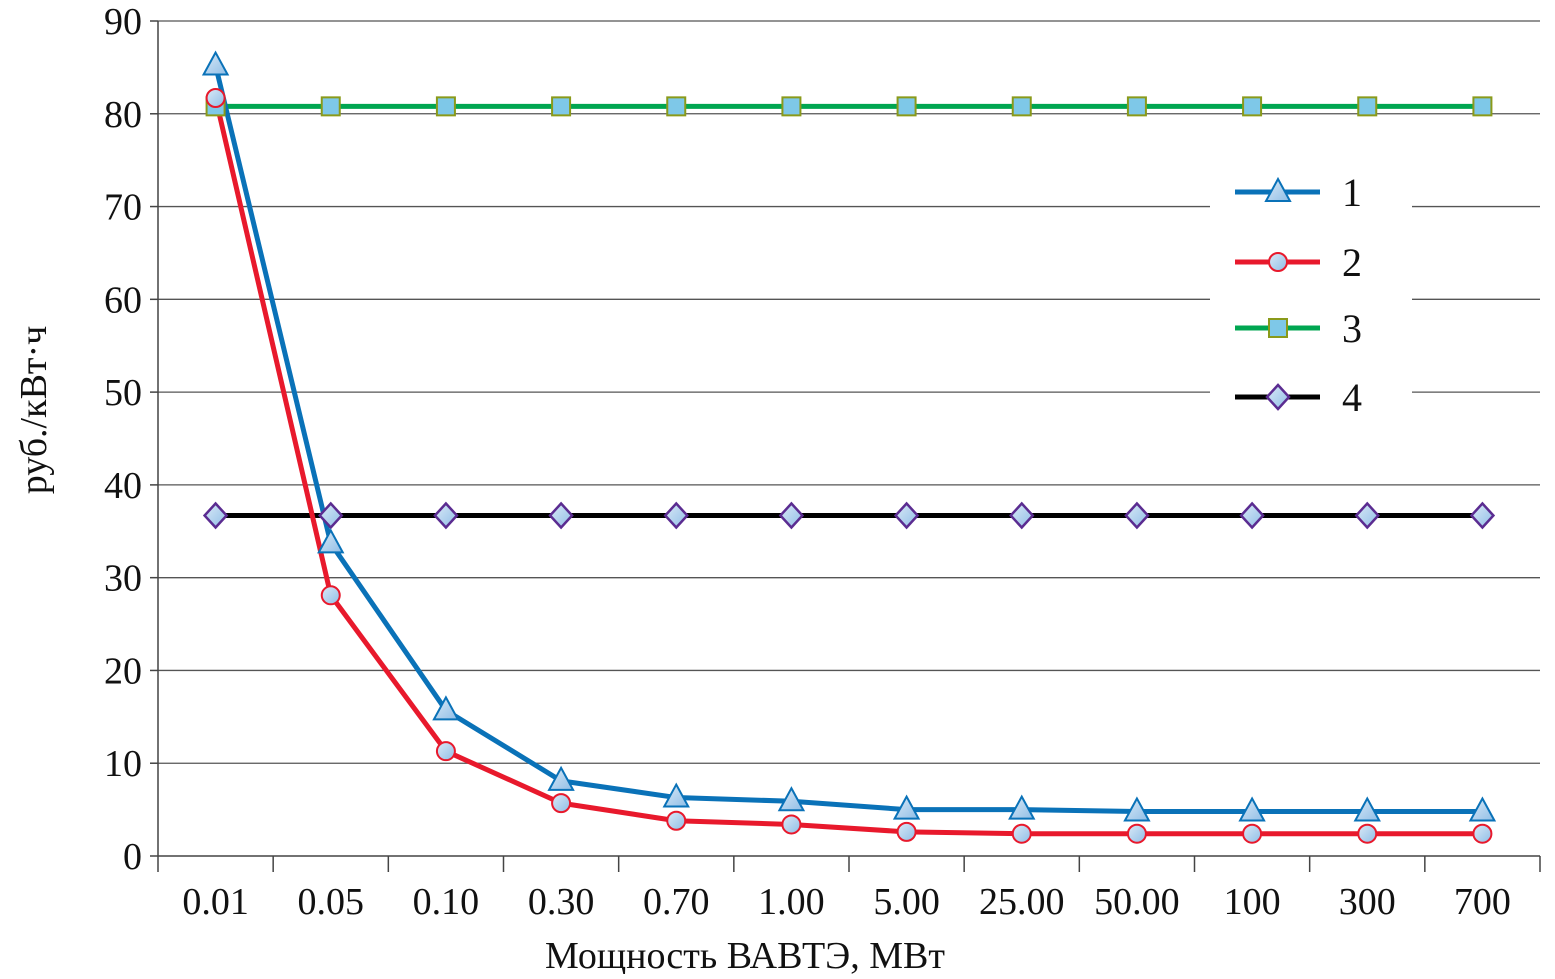  I want to click on x-tick-label: 0.30, so click(561, 902).